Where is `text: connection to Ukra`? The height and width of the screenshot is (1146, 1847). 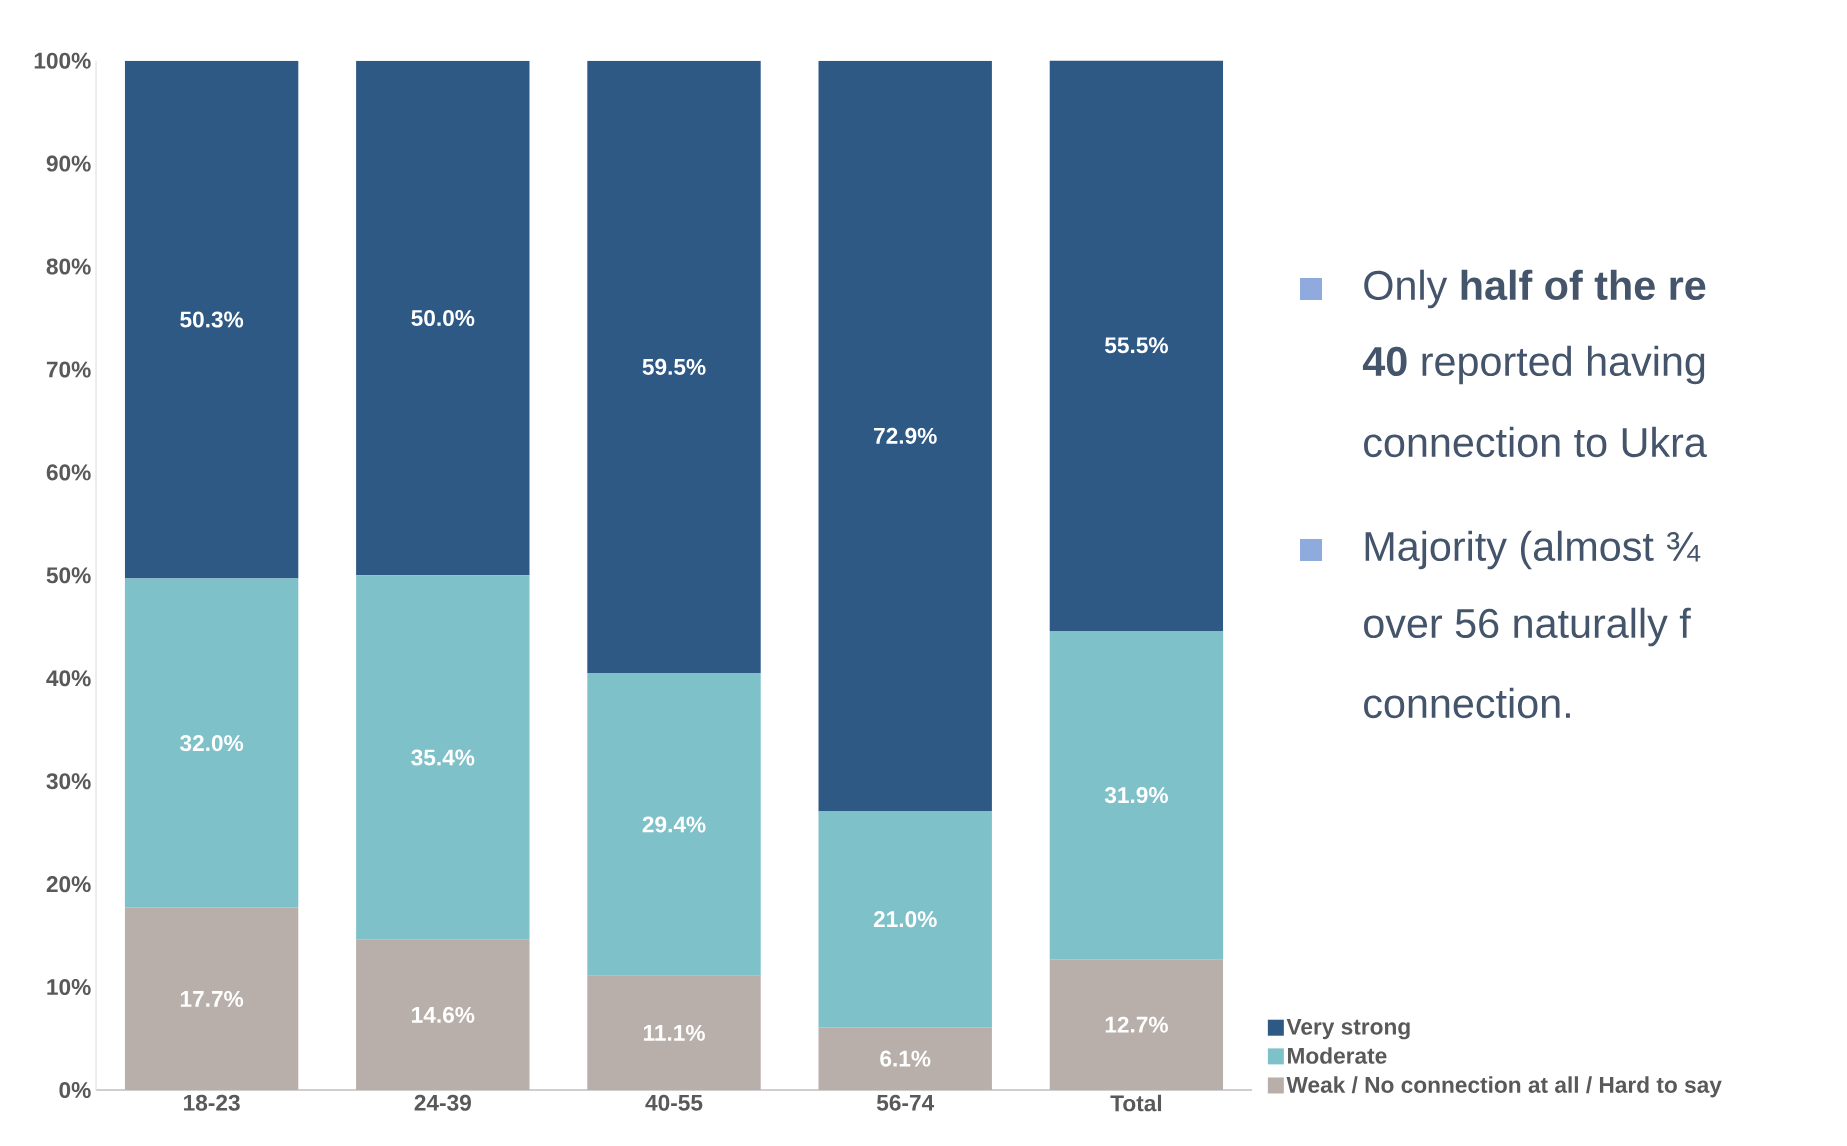
text: connection to Ukra is located at coordinates (1535, 442).